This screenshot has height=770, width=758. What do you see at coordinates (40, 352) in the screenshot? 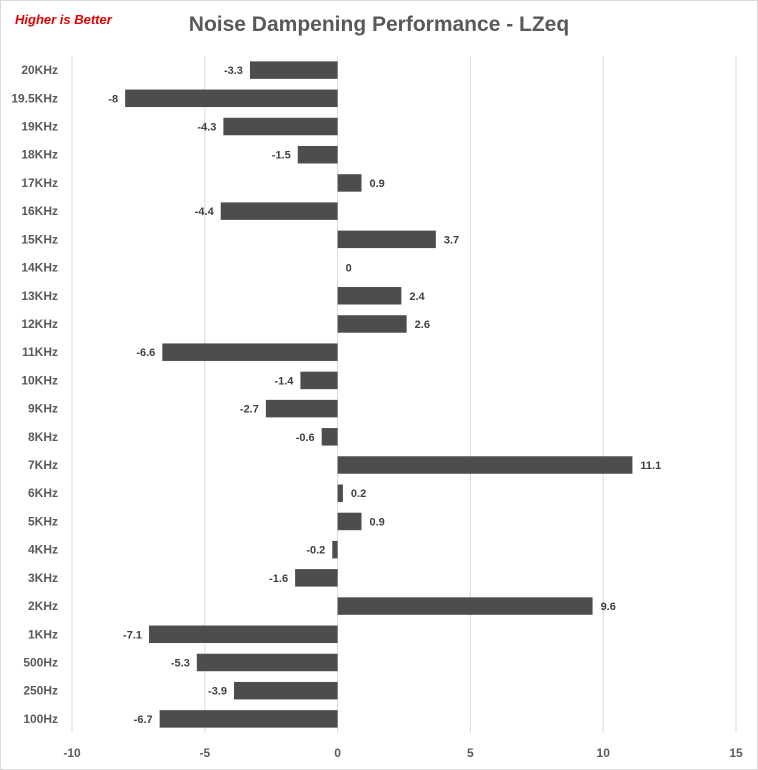
I see `category-label: 11KHz` at bounding box center [40, 352].